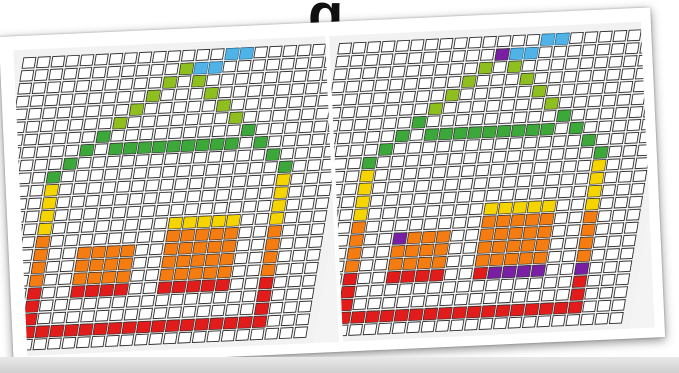 Image resolution: width=679 pixels, height=373 pixels. I want to click on smoke-tile, so click(201, 68).